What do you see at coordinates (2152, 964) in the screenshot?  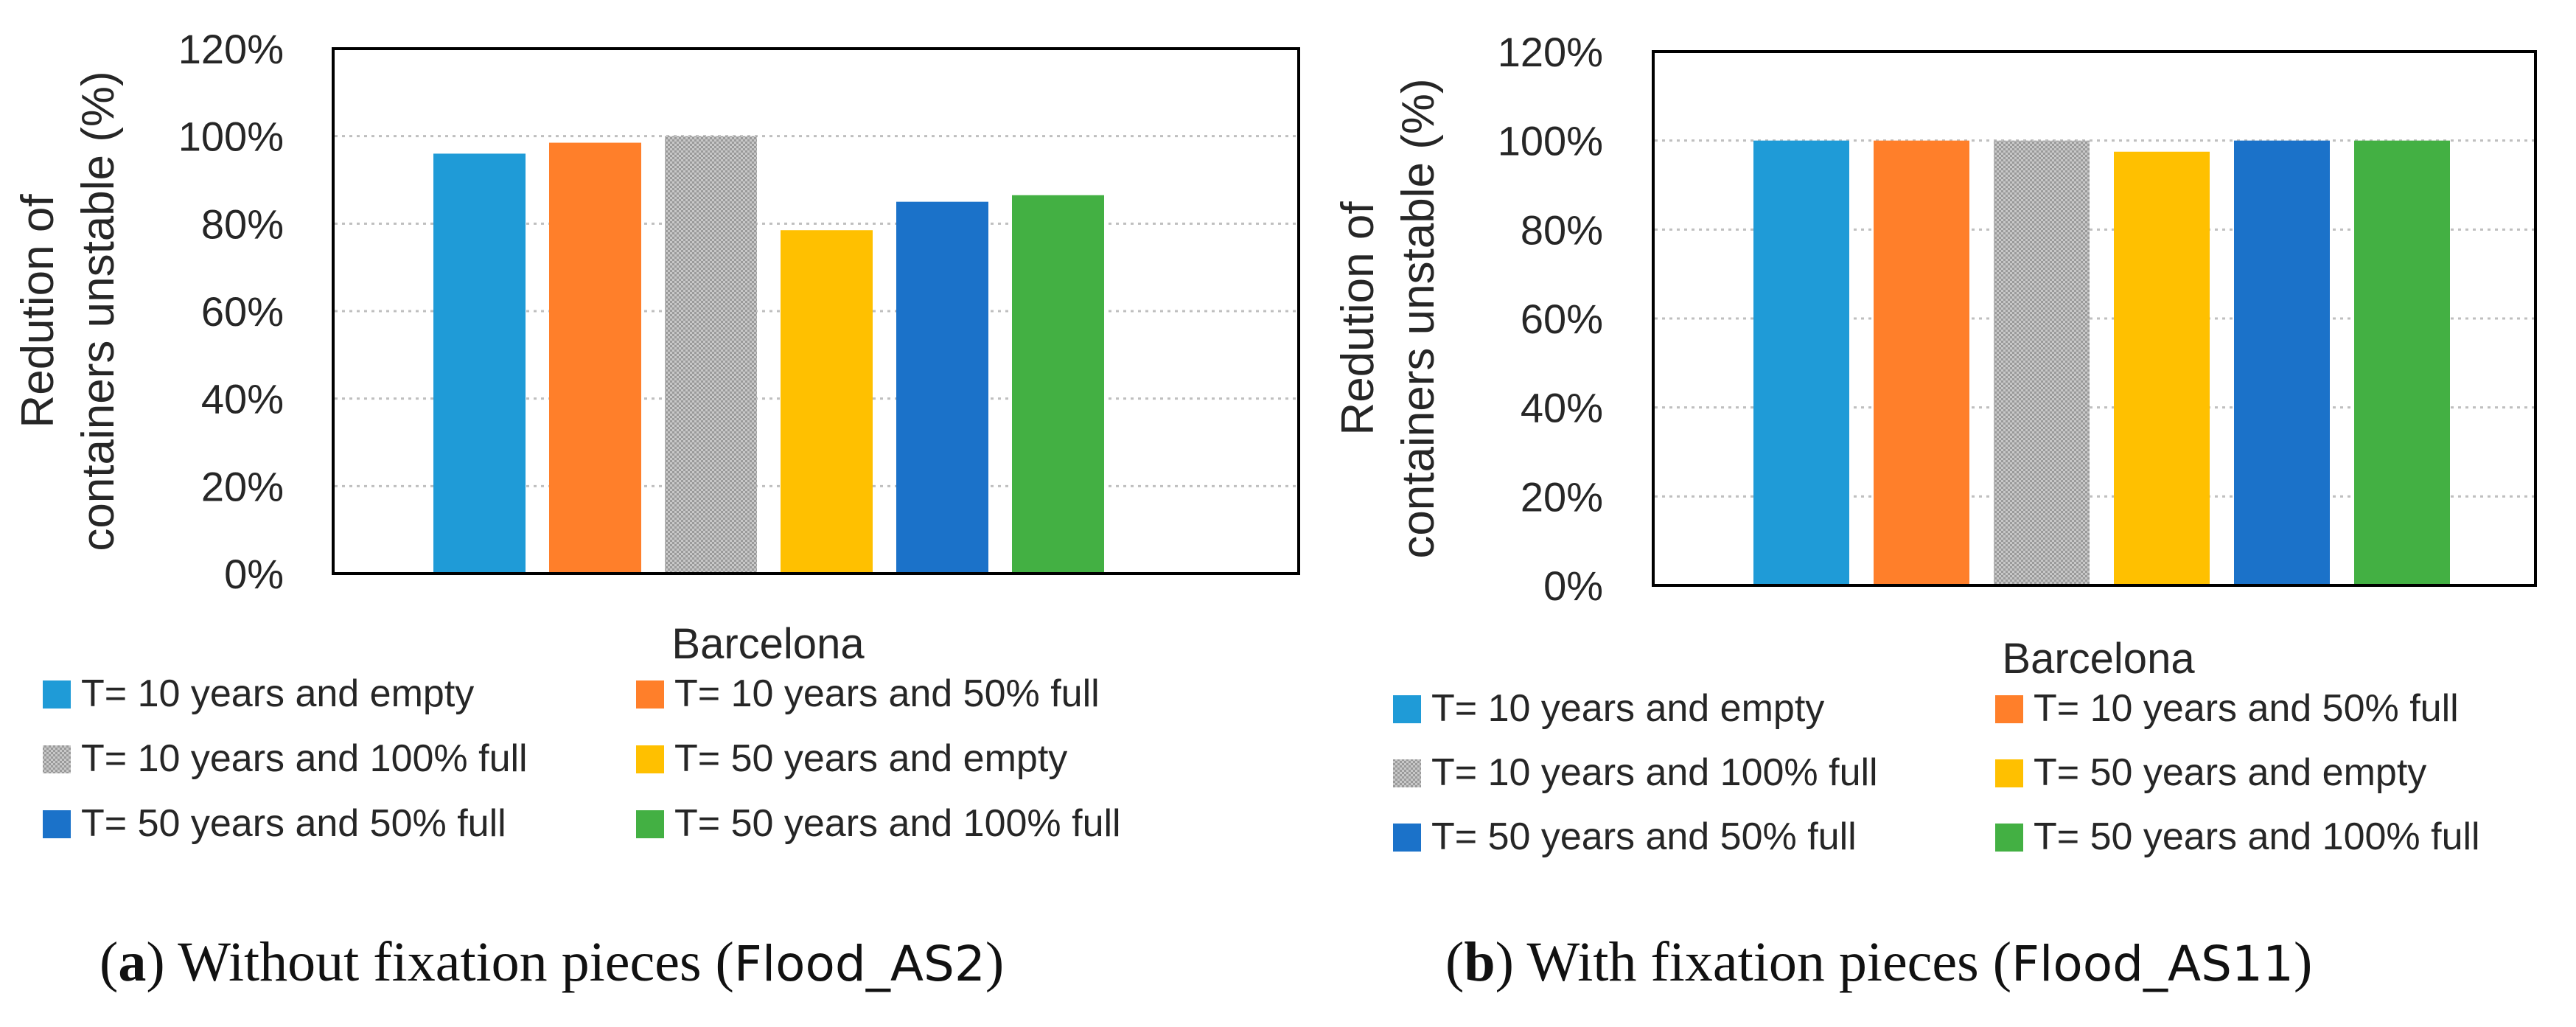 I see `caption-scenario-code: Flood_AS11` at bounding box center [2152, 964].